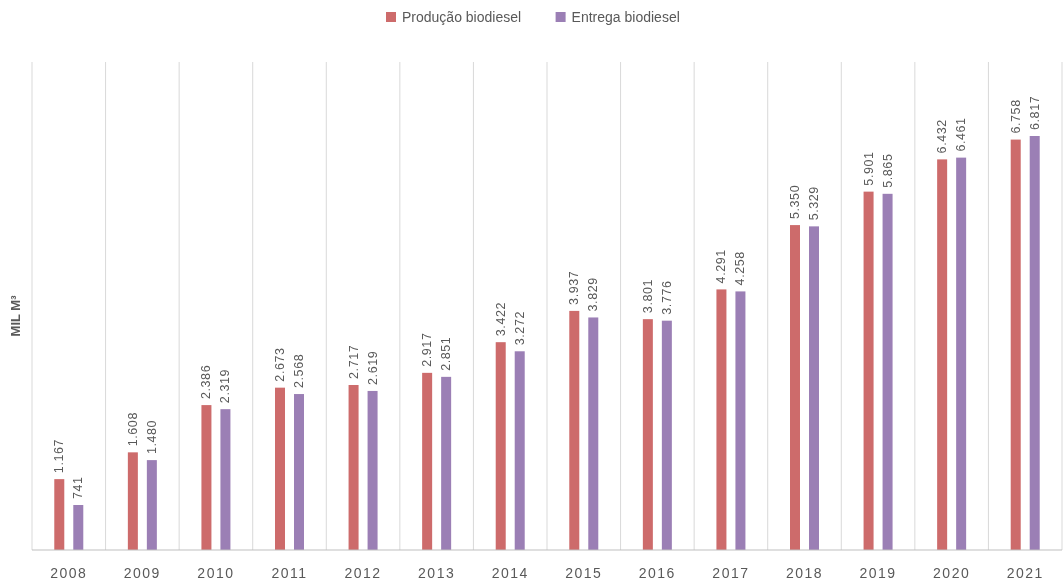  Describe the element at coordinates (69, 573) in the screenshot. I see `x-tick-label: 2008` at that location.